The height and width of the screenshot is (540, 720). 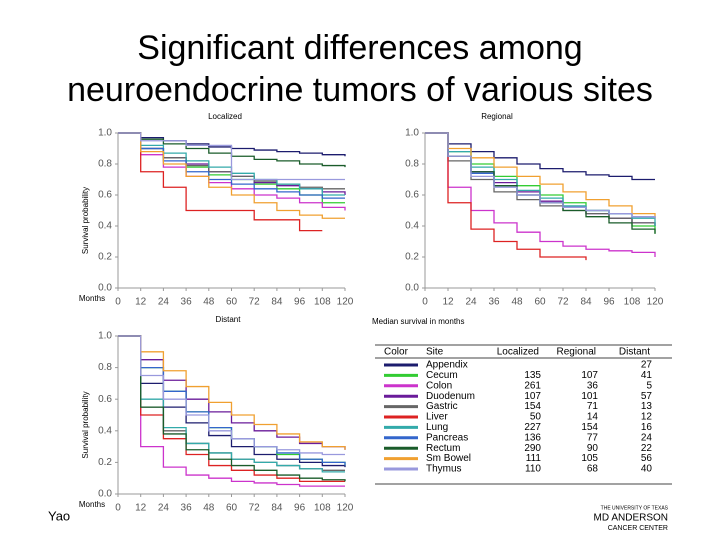 What do you see at coordinates (589, 396) in the screenshot?
I see `median-value: 101` at bounding box center [589, 396].